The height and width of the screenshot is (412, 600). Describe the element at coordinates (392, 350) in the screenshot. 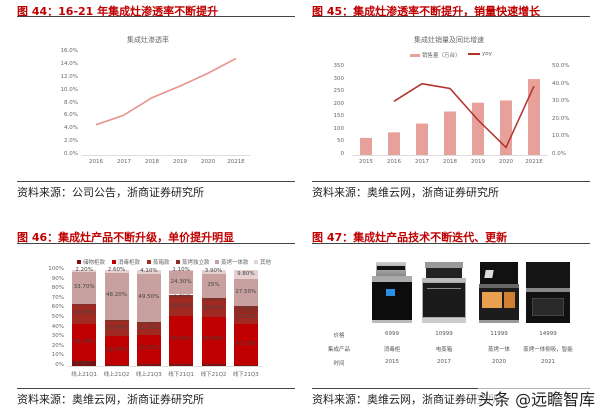

I see `table-cell: 消毒柜` at that location.